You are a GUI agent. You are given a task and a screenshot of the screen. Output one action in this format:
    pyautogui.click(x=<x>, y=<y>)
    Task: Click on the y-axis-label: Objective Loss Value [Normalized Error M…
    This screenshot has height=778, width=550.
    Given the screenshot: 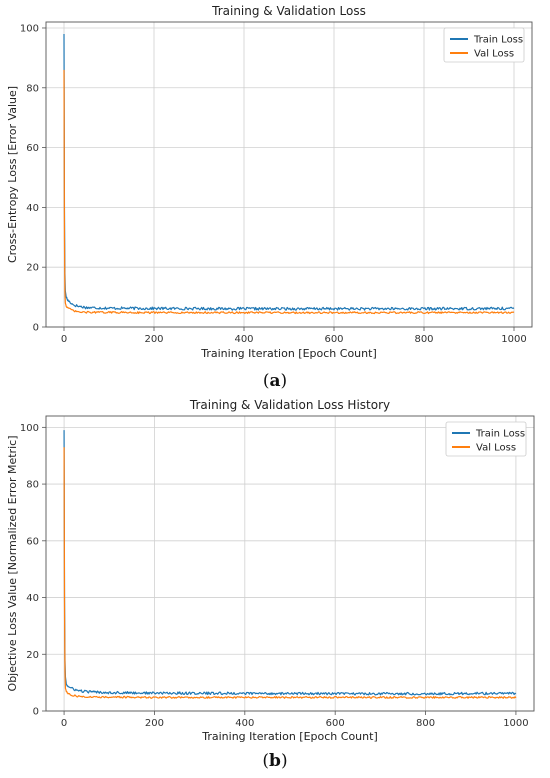 What is the action you would take?
    pyautogui.click(x=12, y=564)
    